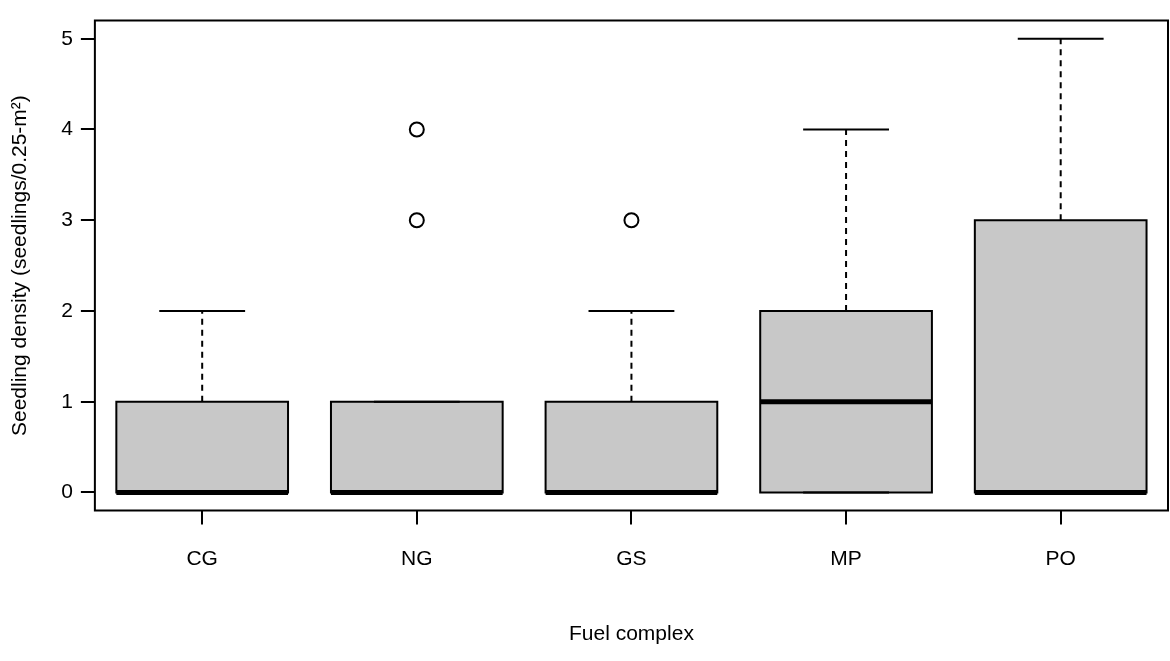 Image resolution: width=1170 pixels, height=661 pixels. What do you see at coordinates (67, 128) in the screenshot?
I see `y-tick-label: 4` at bounding box center [67, 128].